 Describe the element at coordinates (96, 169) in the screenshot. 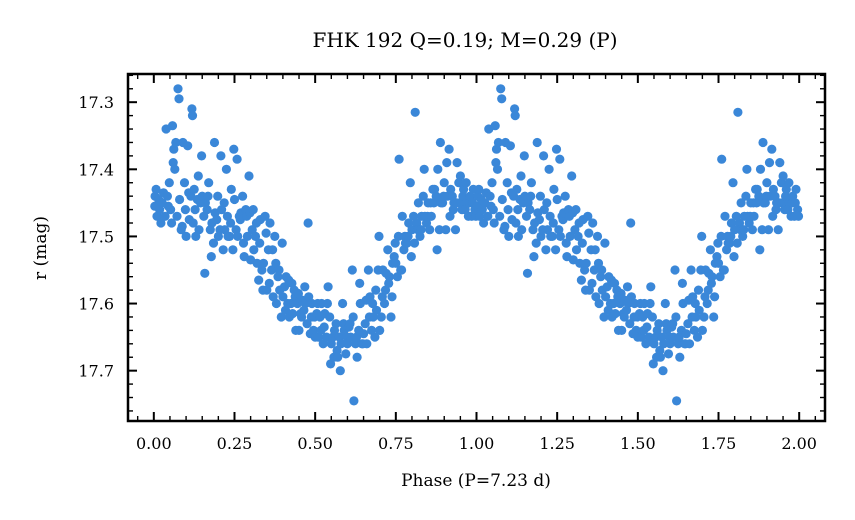

I see `y-tick-label: 17.4` at that location.